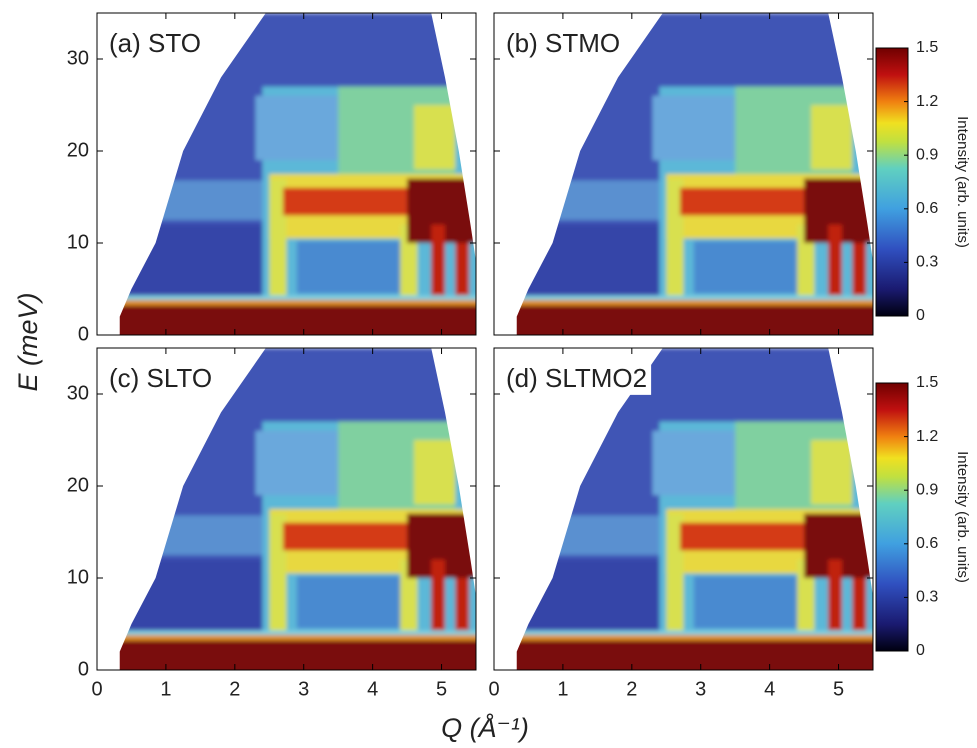  I want to click on panel-label: (c) SLTO, so click(160, 378).